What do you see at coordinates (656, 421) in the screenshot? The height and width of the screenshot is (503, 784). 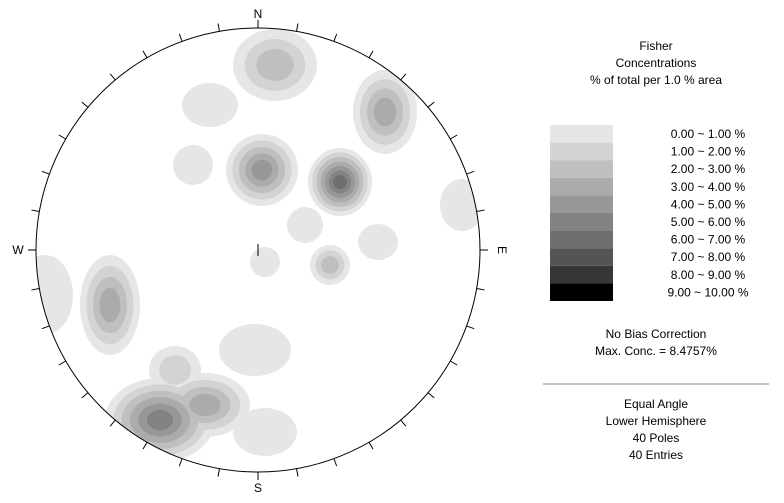 I see `info: Lower Hemisphere` at bounding box center [656, 421].